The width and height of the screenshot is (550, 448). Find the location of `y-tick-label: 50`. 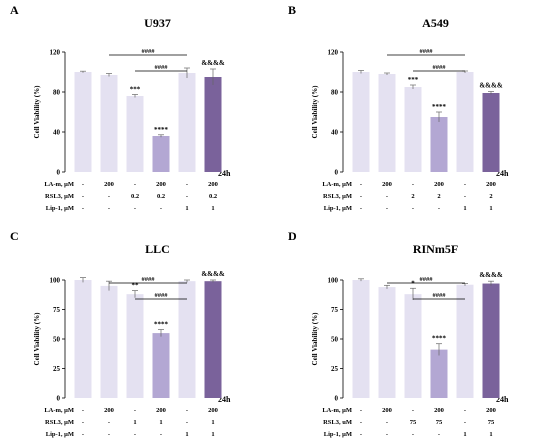

y-tick-label: 50 is located at coordinates (335, 339).